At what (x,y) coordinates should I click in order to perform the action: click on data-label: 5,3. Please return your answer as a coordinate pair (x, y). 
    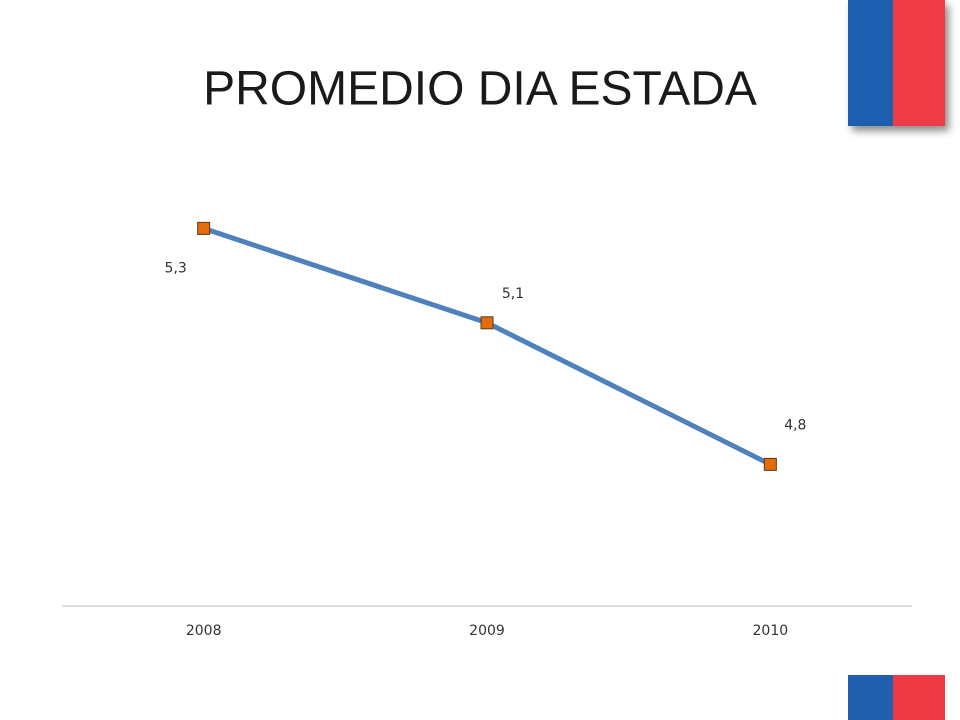
    Looking at the image, I should click on (176, 268).